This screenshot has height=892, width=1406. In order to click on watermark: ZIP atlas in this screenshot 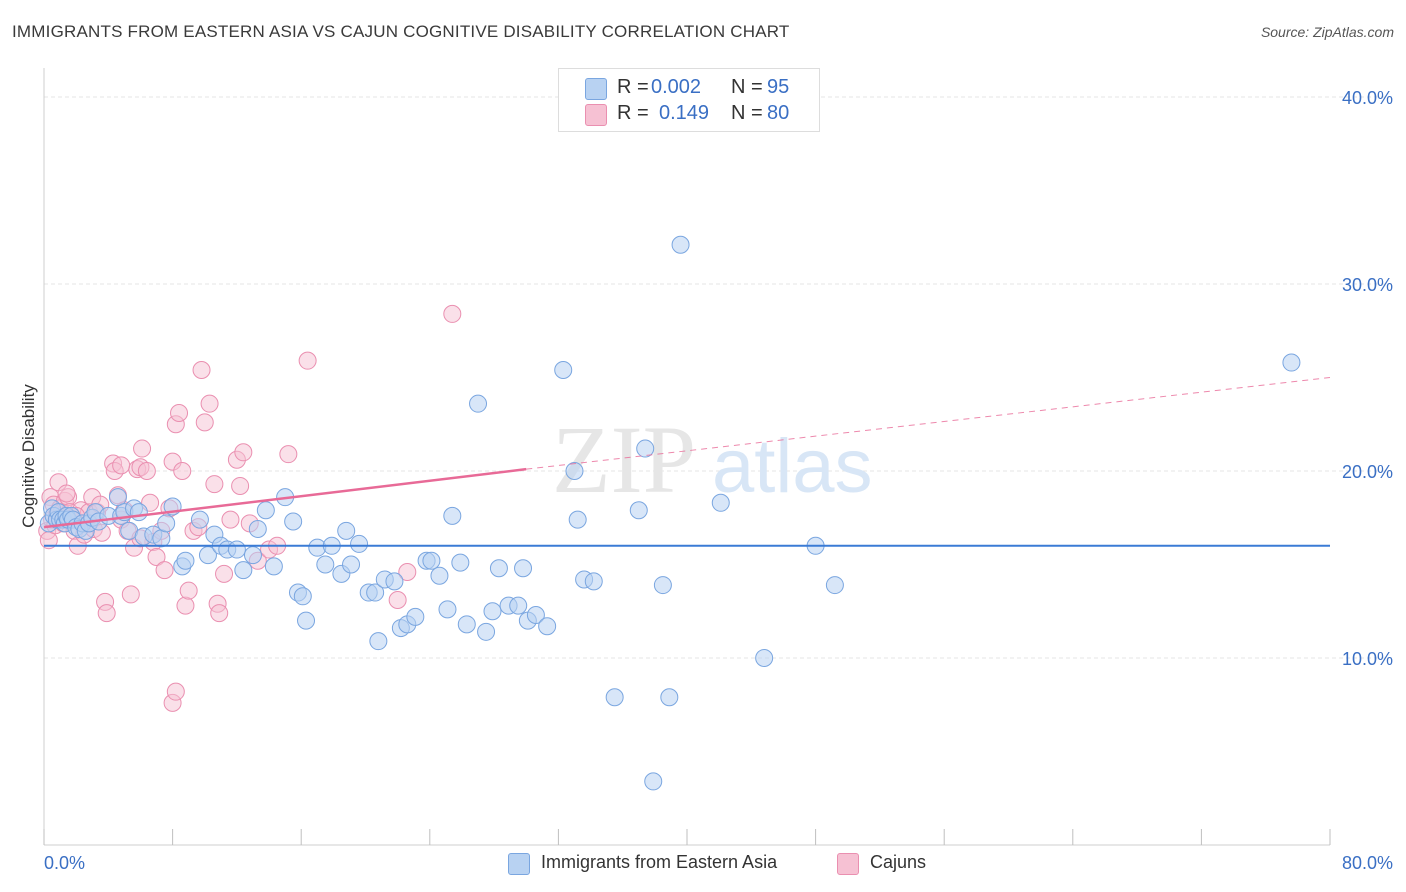, I will do `click(712, 459)`.